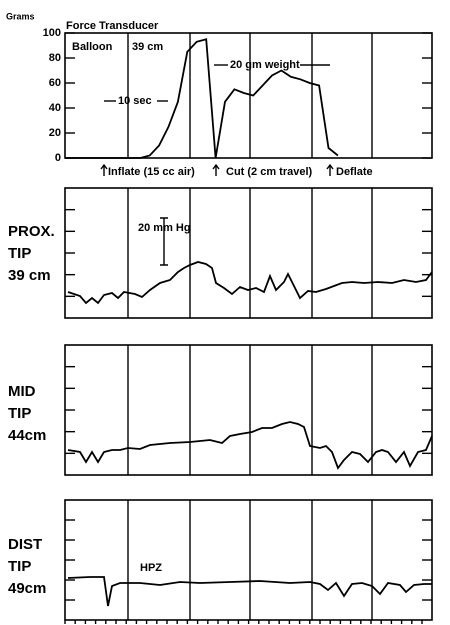 The image size is (450, 625). What do you see at coordinates (151, 568) in the screenshot?
I see `note: HPZ` at bounding box center [151, 568].